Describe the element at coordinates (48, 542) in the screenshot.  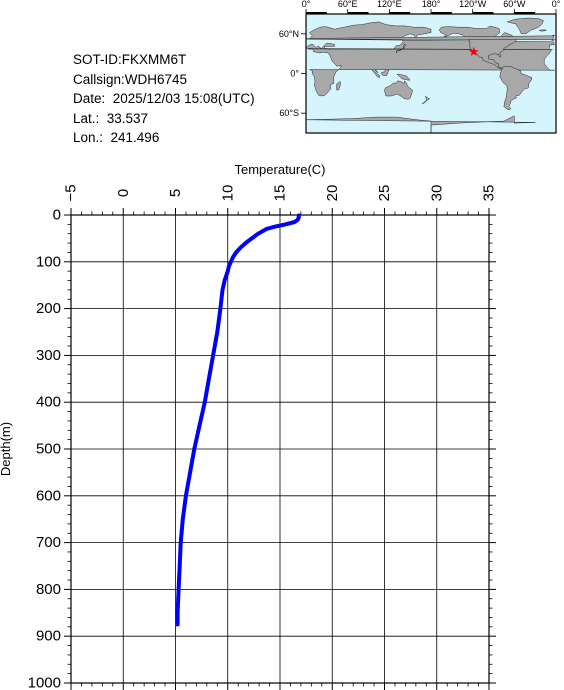
I see `y-tick-label: 700` at that location.